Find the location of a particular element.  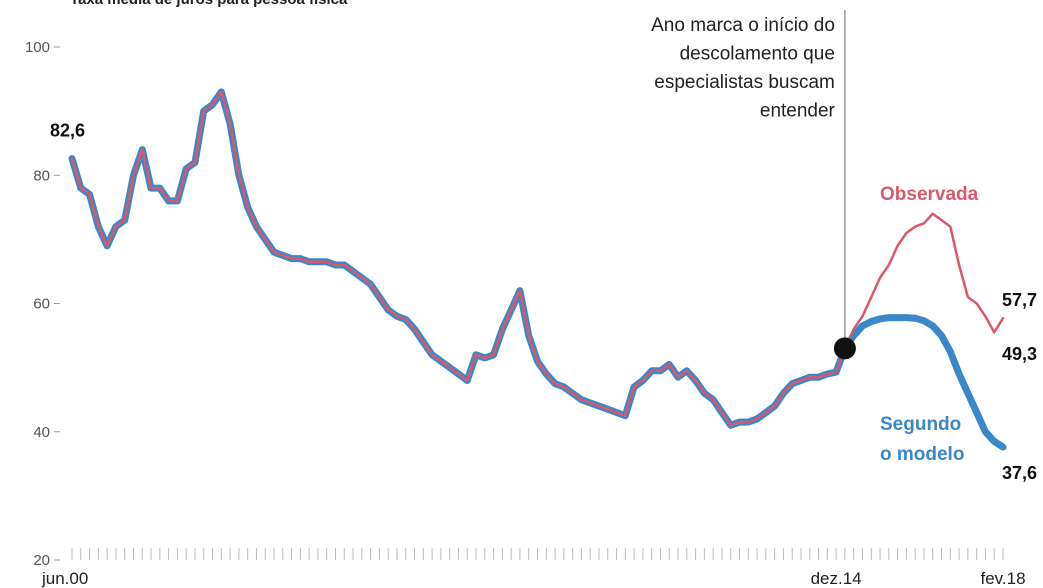

legend-label: Segundo o modelo is located at coordinates (922, 439).